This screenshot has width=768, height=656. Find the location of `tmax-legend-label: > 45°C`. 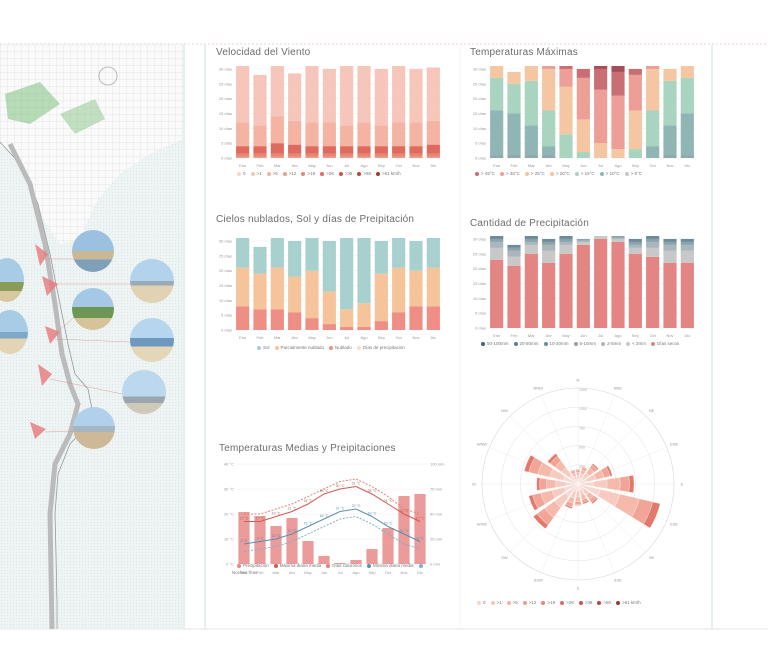

tmax-legend-label: > 45°C is located at coordinates (488, 173).